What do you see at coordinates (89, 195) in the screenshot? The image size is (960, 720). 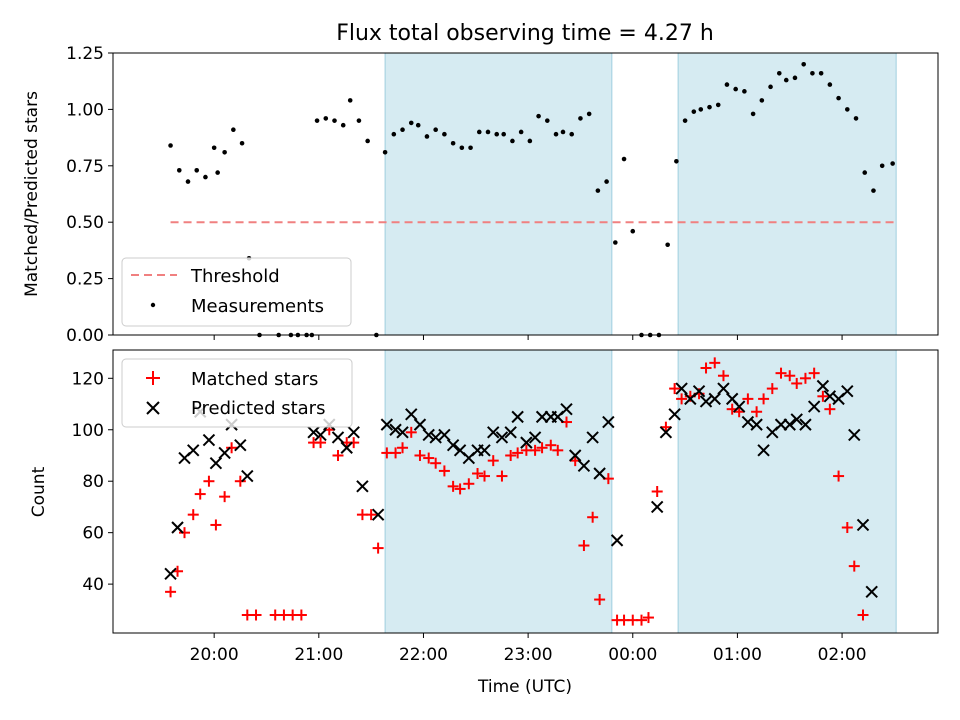 I see `top-y-ticks: 0.00 0.25 0.50 0.75 1.00 1.25` at bounding box center [89, 195].